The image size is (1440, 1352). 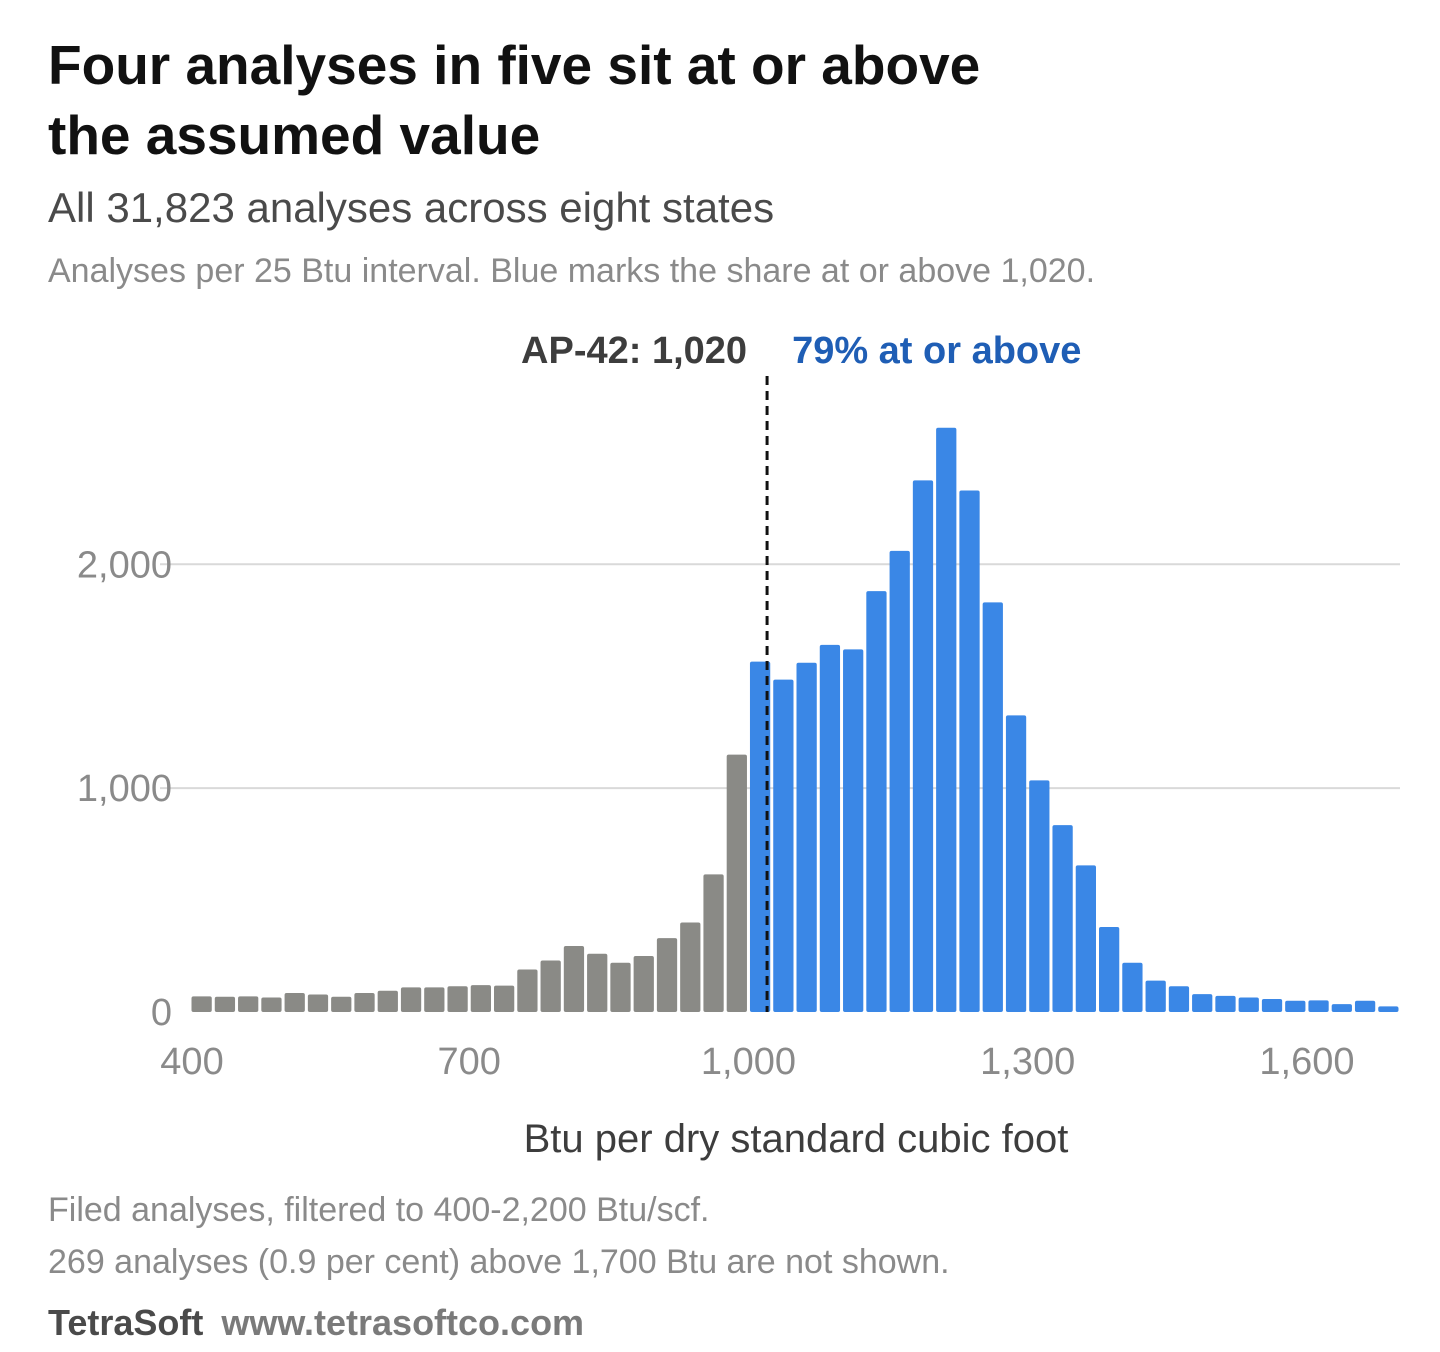 I want to click on chart-title-line-1: Four analyses in five sit at or above, so click(x=514, y=65).